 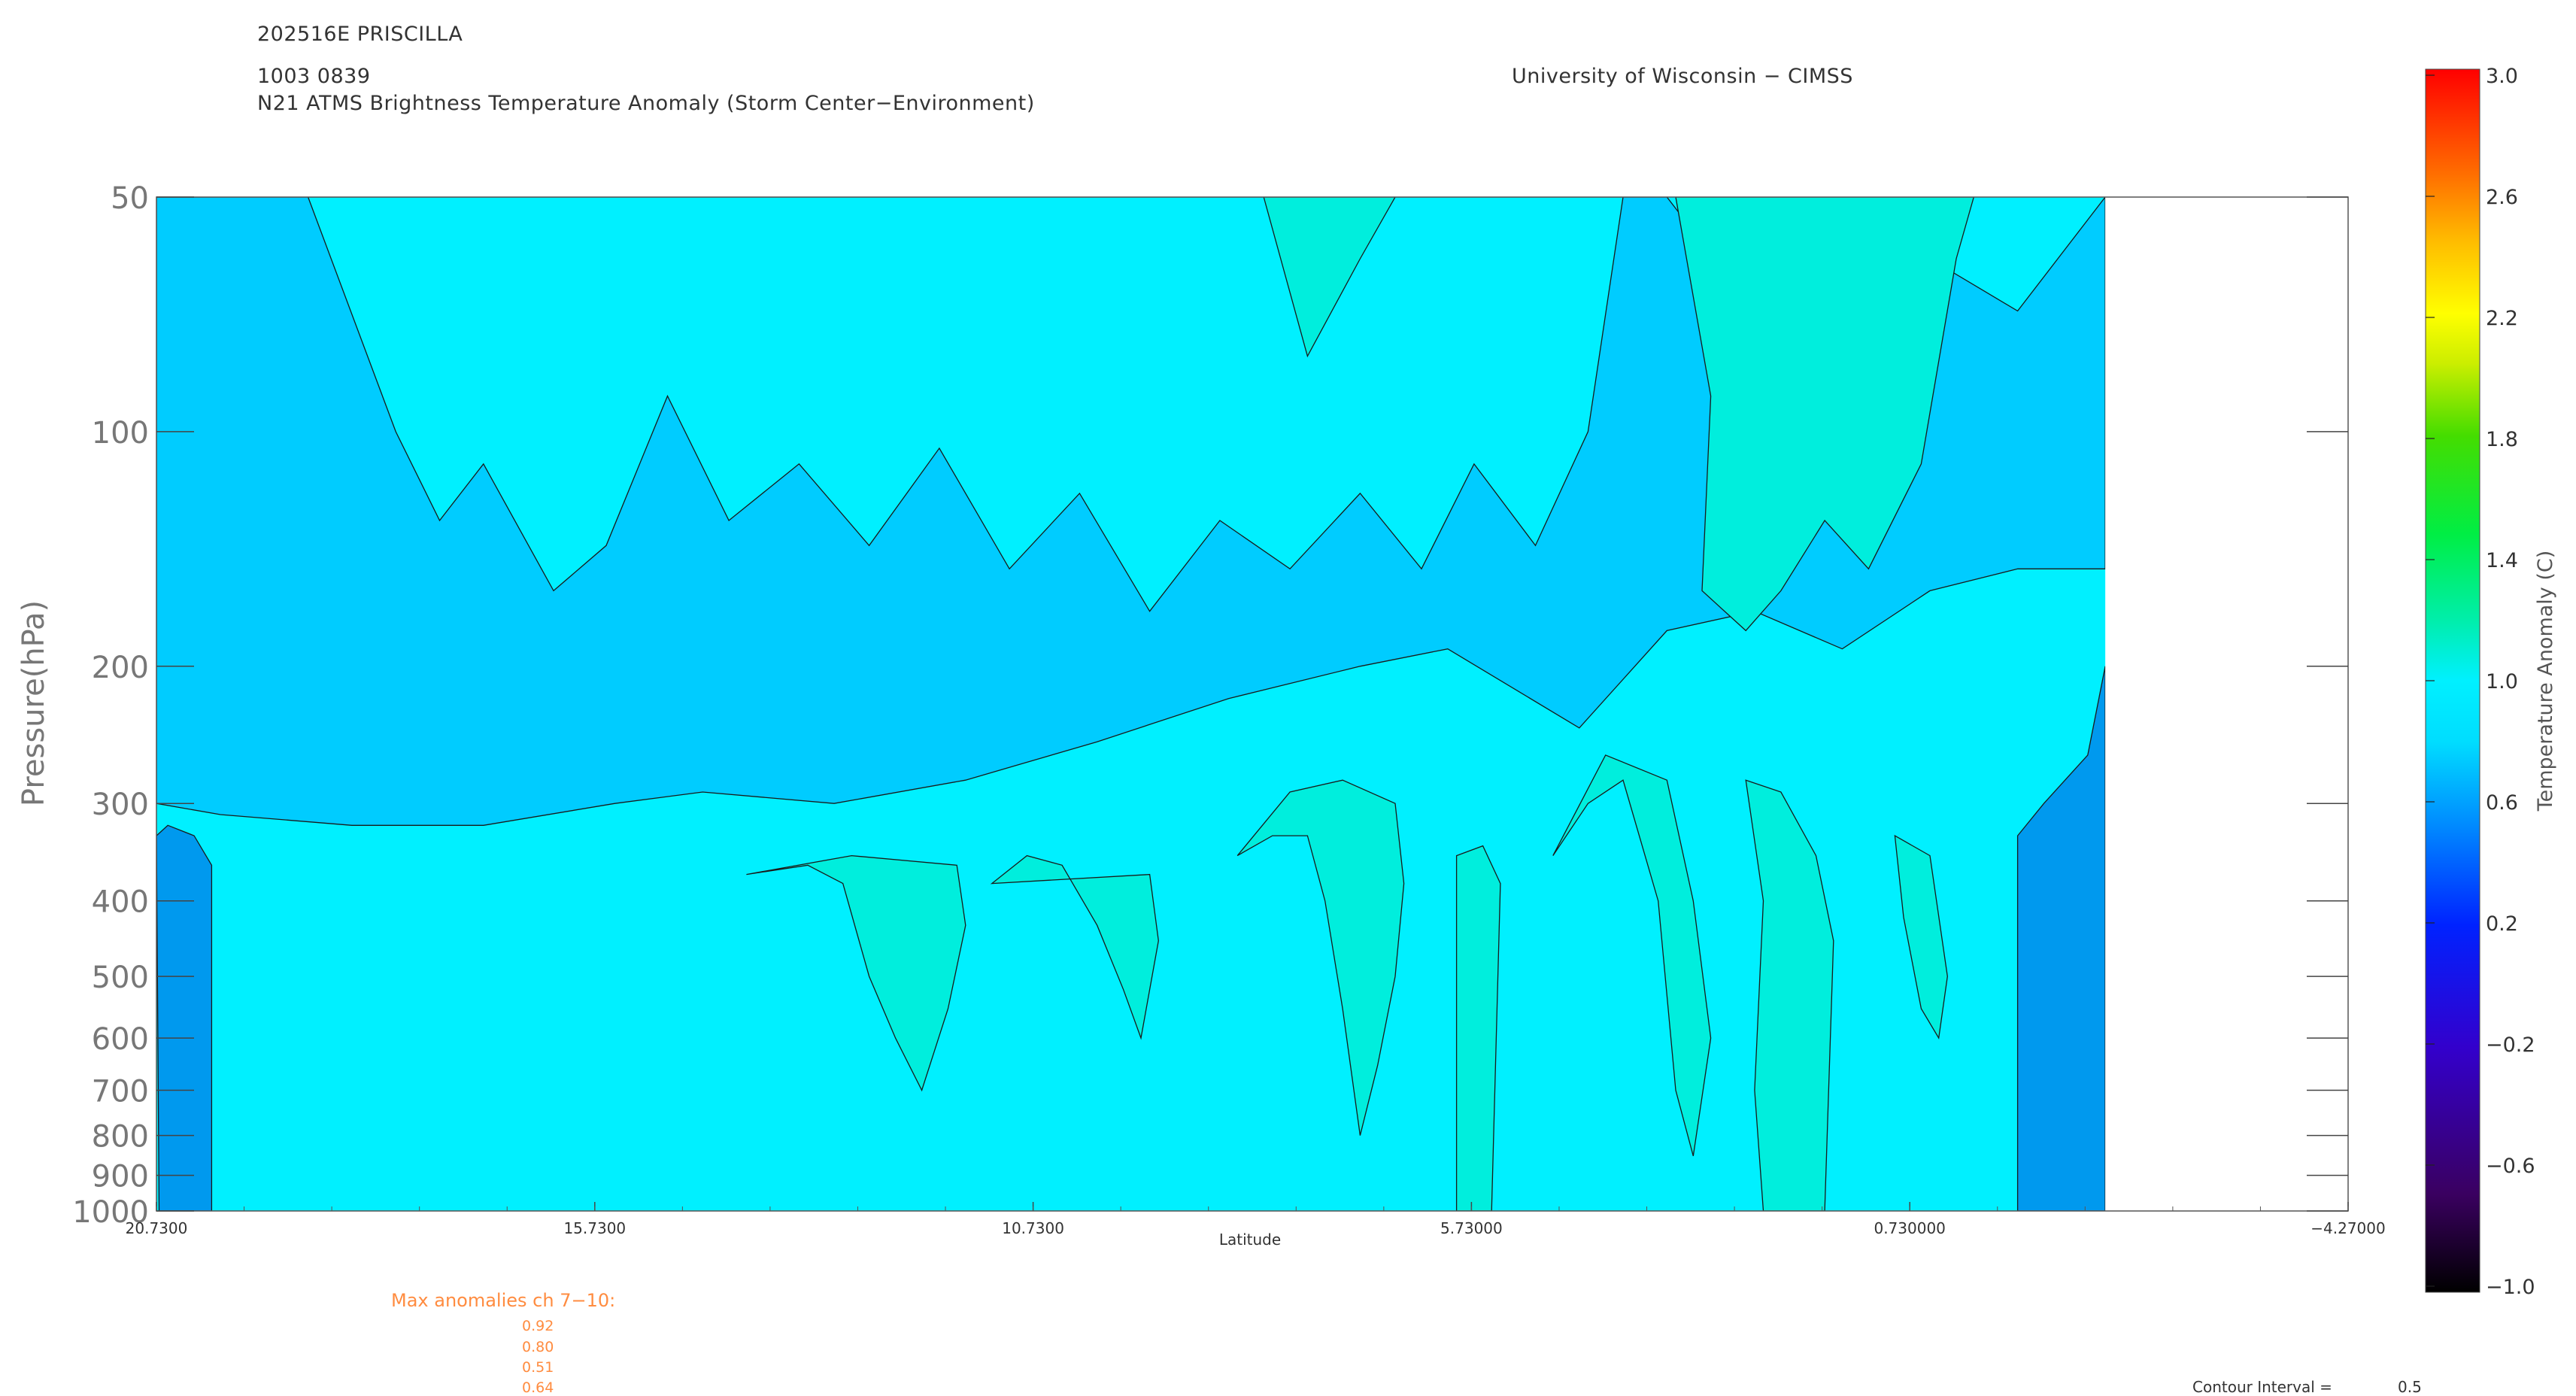 I want to click on y-tick-label: 50, so click(x=130, y=199).